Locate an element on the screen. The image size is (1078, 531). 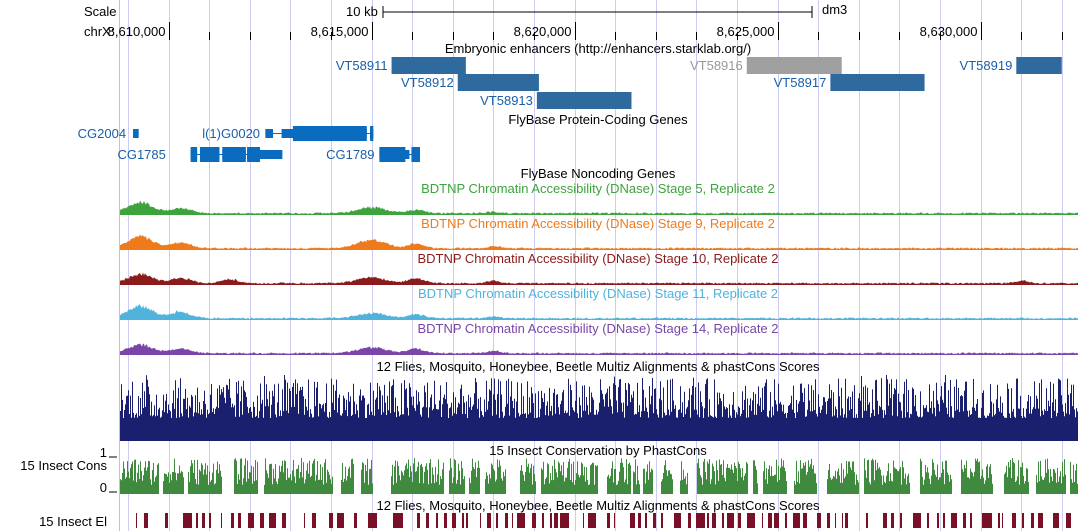
phastcons-side-label: 15 Insect Cons is located at coordinates (63, 465).